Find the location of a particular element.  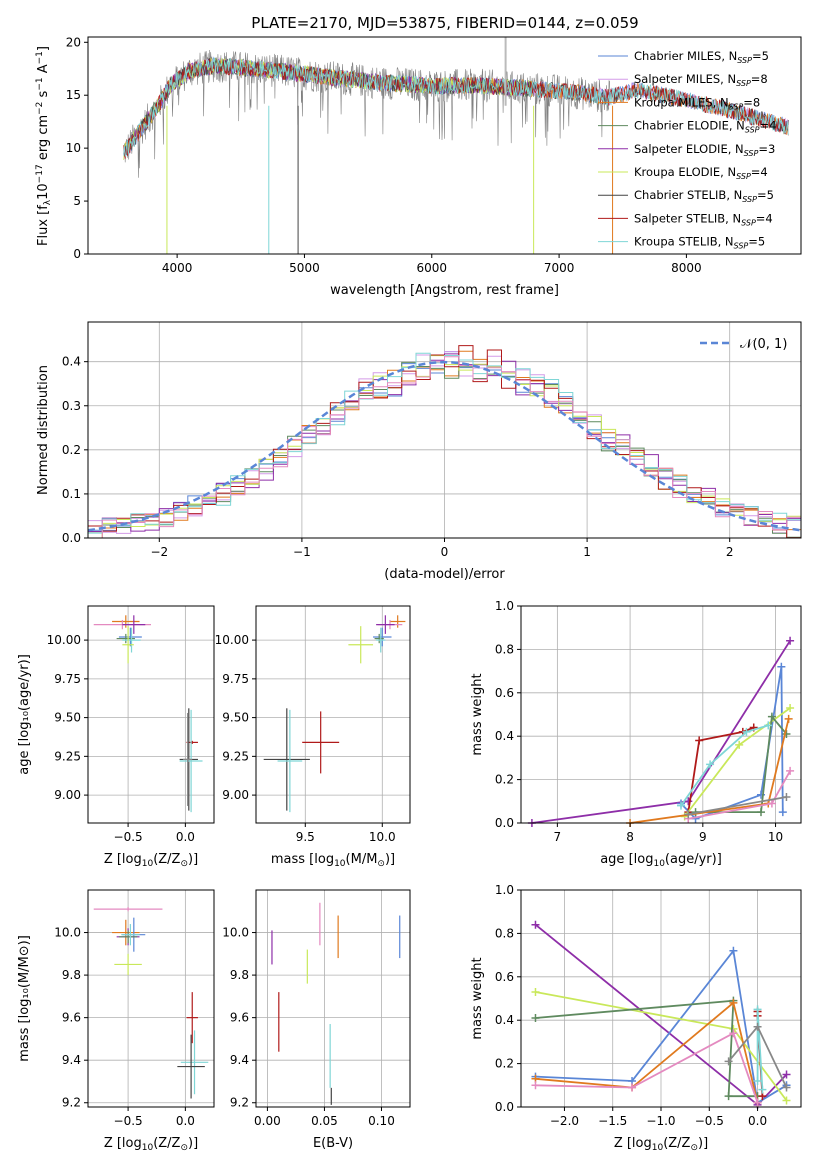

weight-series-pink is located at coordinates (647, 1067).